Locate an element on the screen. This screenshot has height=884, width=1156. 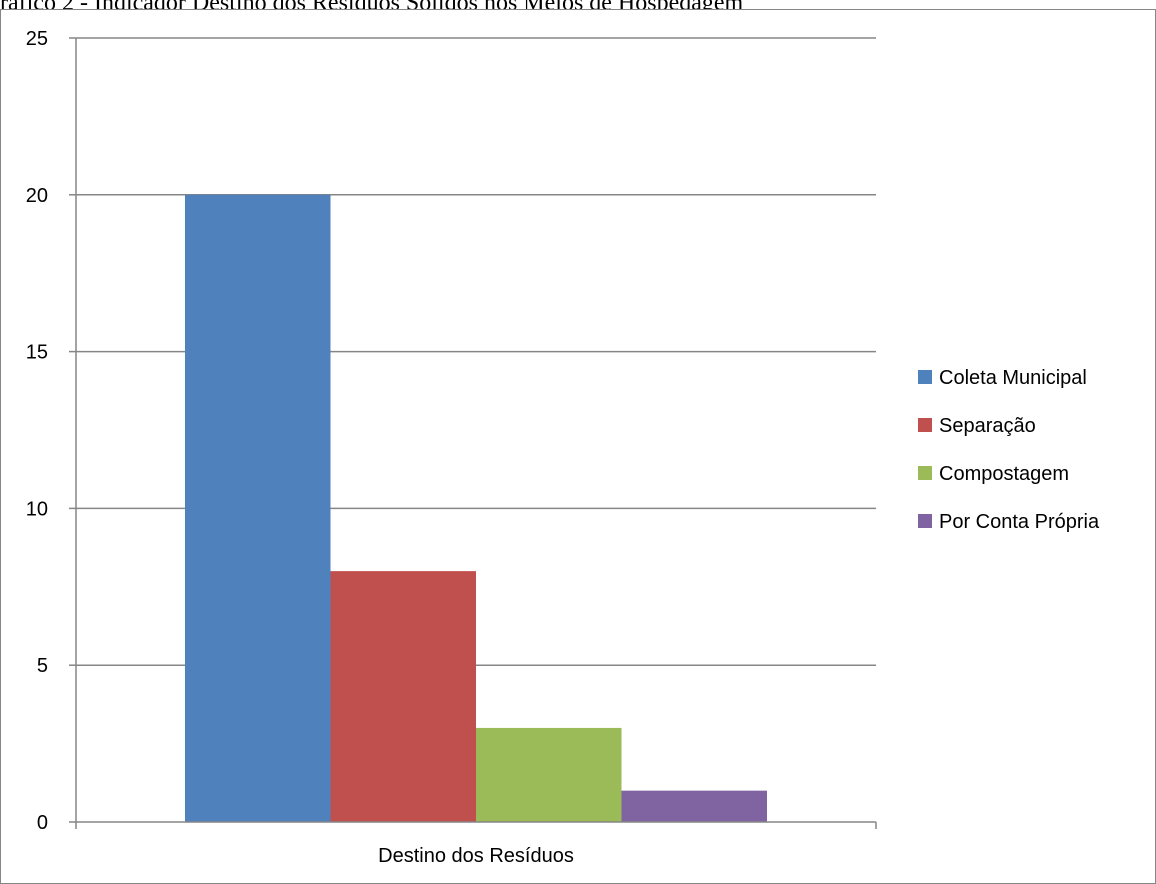
bar-coleta-municipal is located at coordinates (258, 508).